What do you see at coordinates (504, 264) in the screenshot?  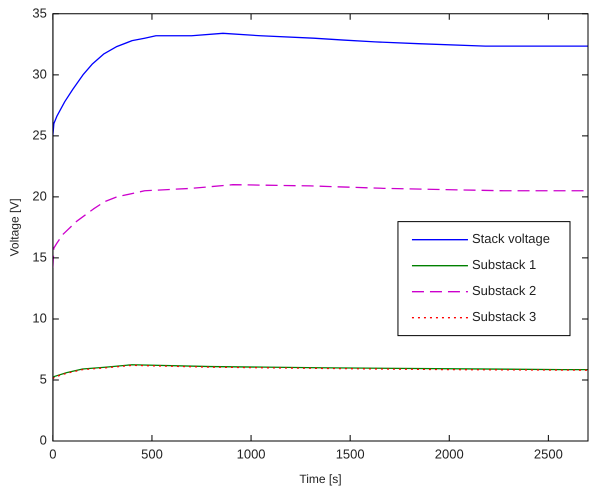 I see `legend-label: Substack 1` at bounding box center [504, 264].